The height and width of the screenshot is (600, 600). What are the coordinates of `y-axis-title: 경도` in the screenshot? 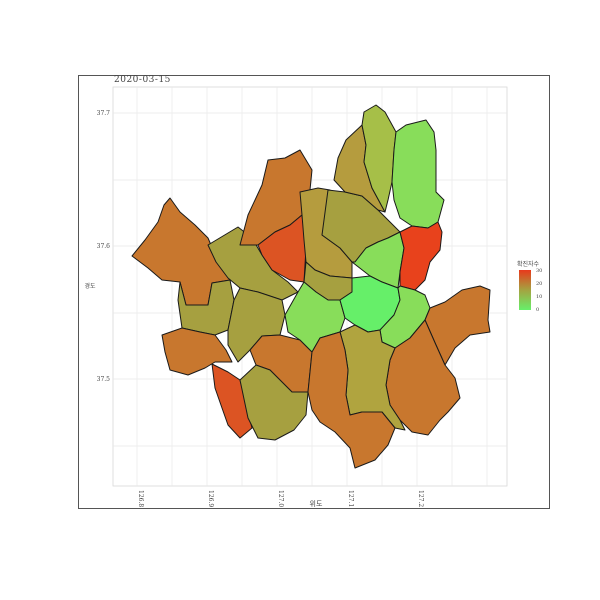 It's located at (90, 286).